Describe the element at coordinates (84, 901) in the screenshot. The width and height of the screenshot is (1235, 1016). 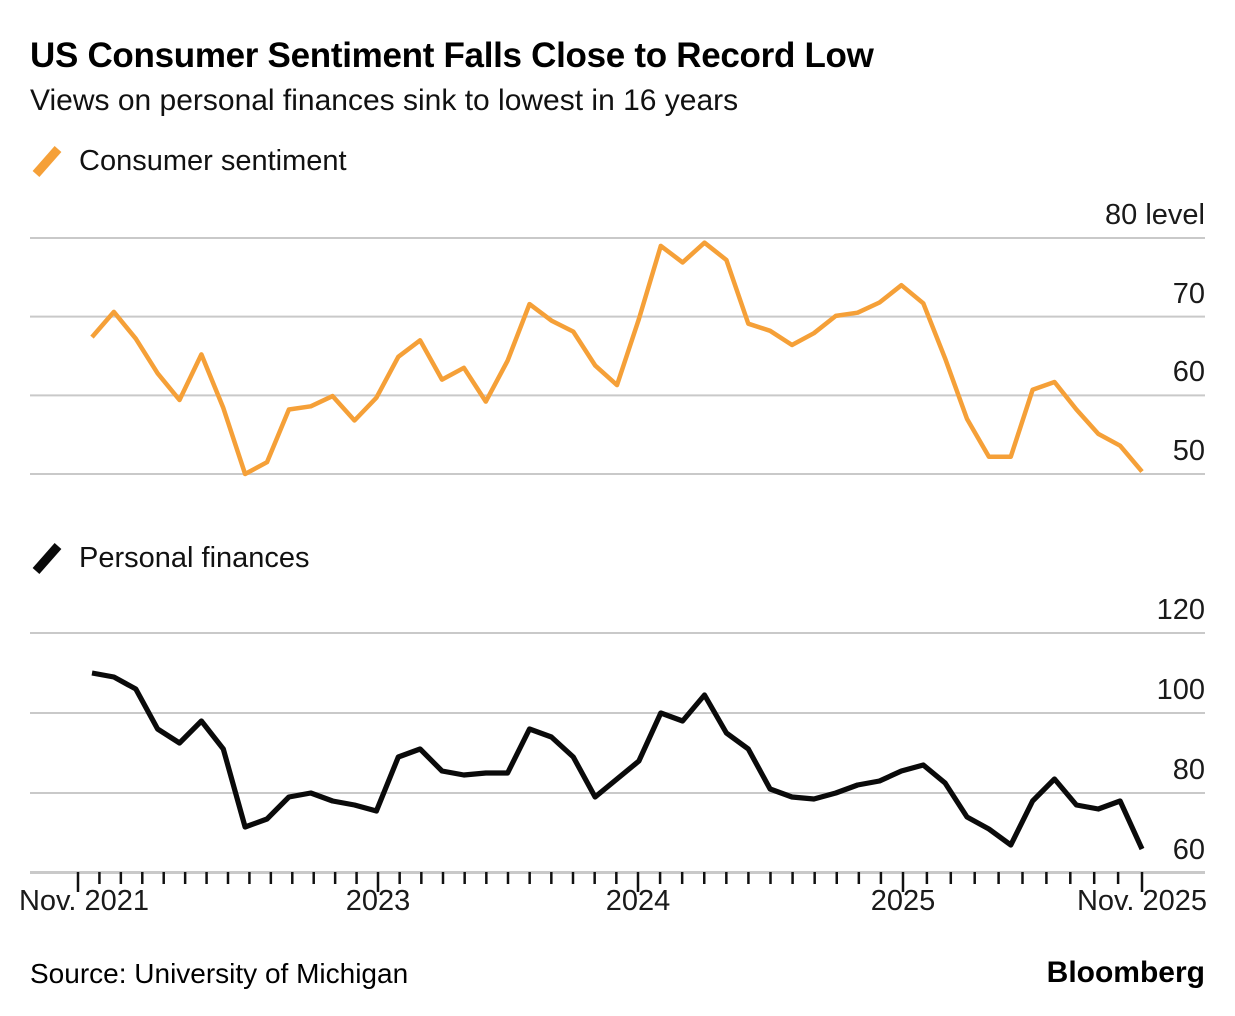
I see `x-axis-label: Nov. 2021` at that location.